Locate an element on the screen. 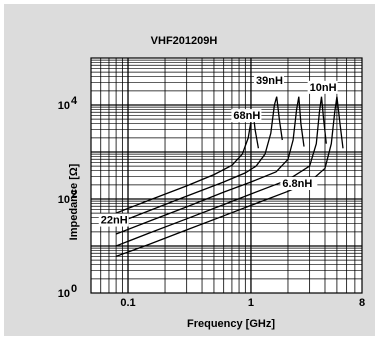 The image size is (379, 340). y-tick-exponent: 0 is located at coordinates (74, 289).